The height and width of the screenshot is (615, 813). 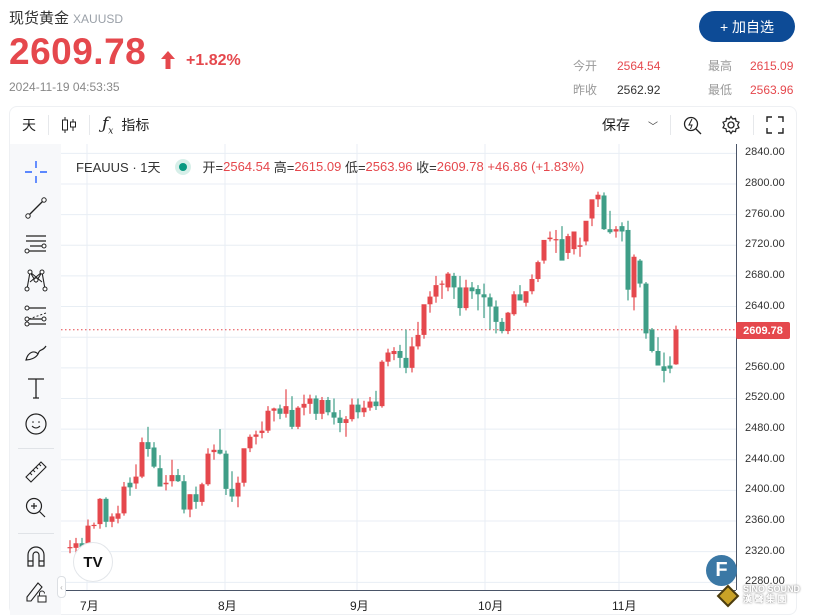 I want to click on stat-low: 最低 2563.96, so click(x=751, y=90).